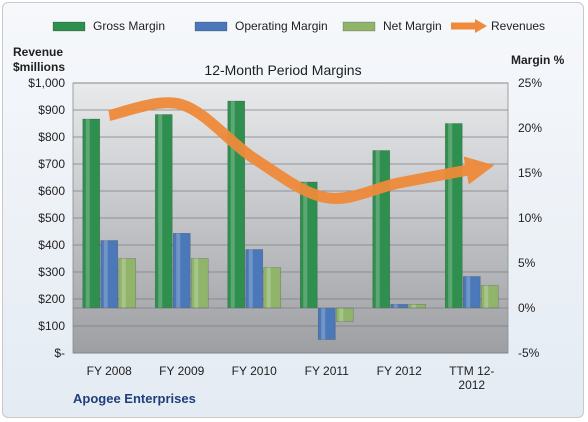 This screenshot has width=588, height=422. Describe the element at coordinates (281, 26) in the screenshot. I see `legend-label: Operating Margin` at that location.